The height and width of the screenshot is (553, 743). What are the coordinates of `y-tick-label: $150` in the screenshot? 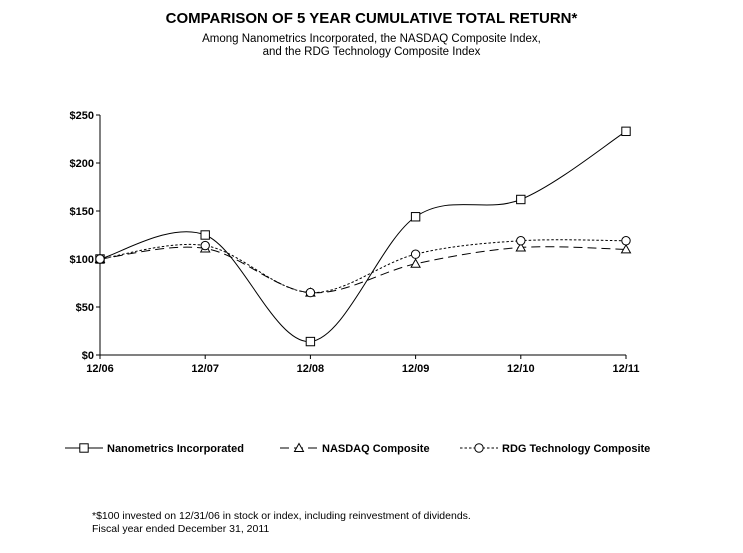 It's located at (82, 212).